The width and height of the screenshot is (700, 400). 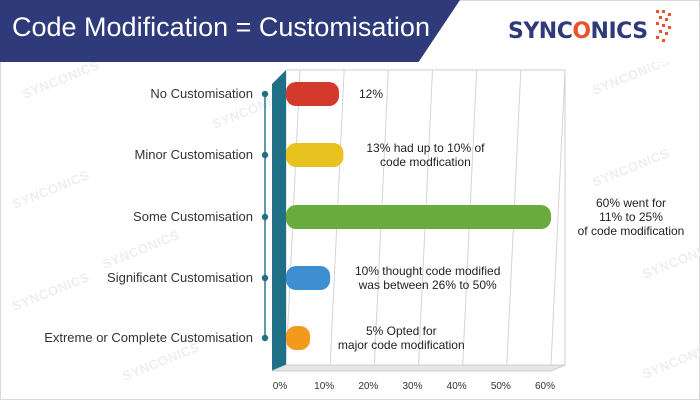 I want to click on x-tick-label: 60%, so click(x=545, y=386).